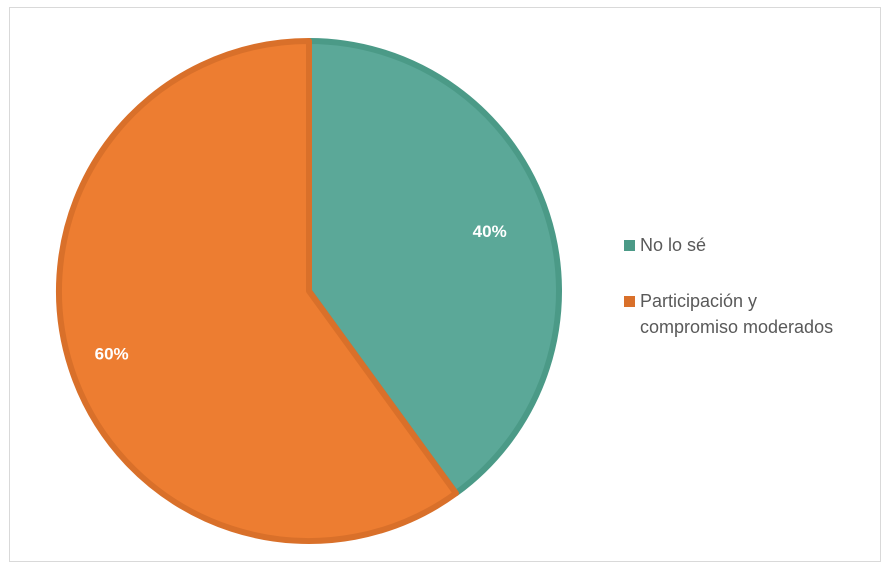 The height and width of the screenshot is (572, 893). Describe the element at coordinates (758, 245) in the screenshot. I see `legend-item-no-lo-se: No lo sé` at that location.